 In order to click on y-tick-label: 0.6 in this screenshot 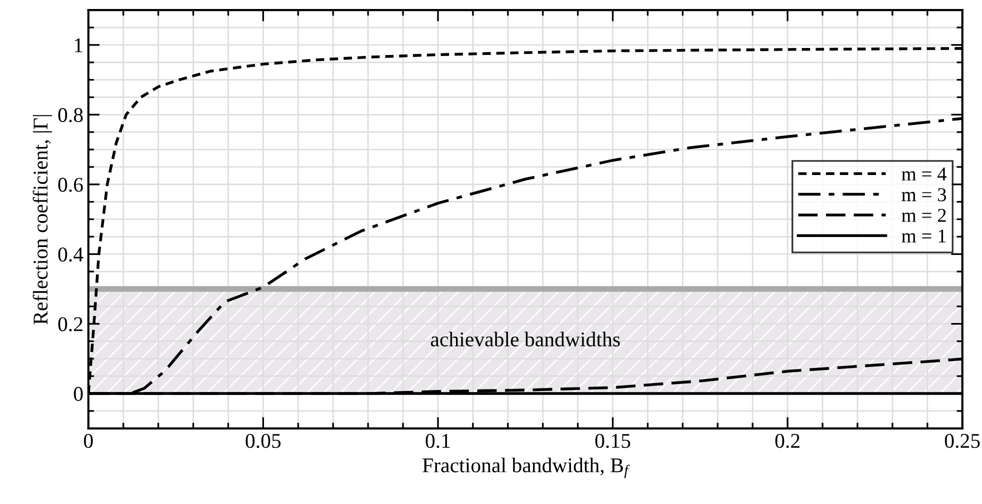, I will do `click(70, 185)`.